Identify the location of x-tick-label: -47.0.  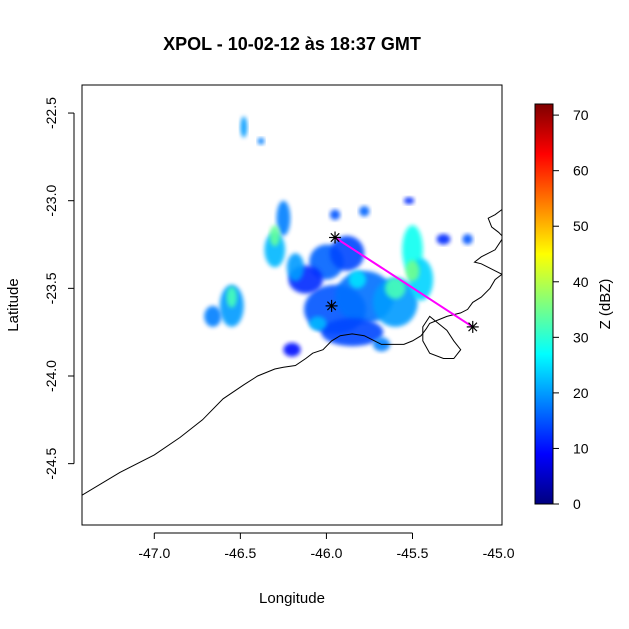
(154, 553).